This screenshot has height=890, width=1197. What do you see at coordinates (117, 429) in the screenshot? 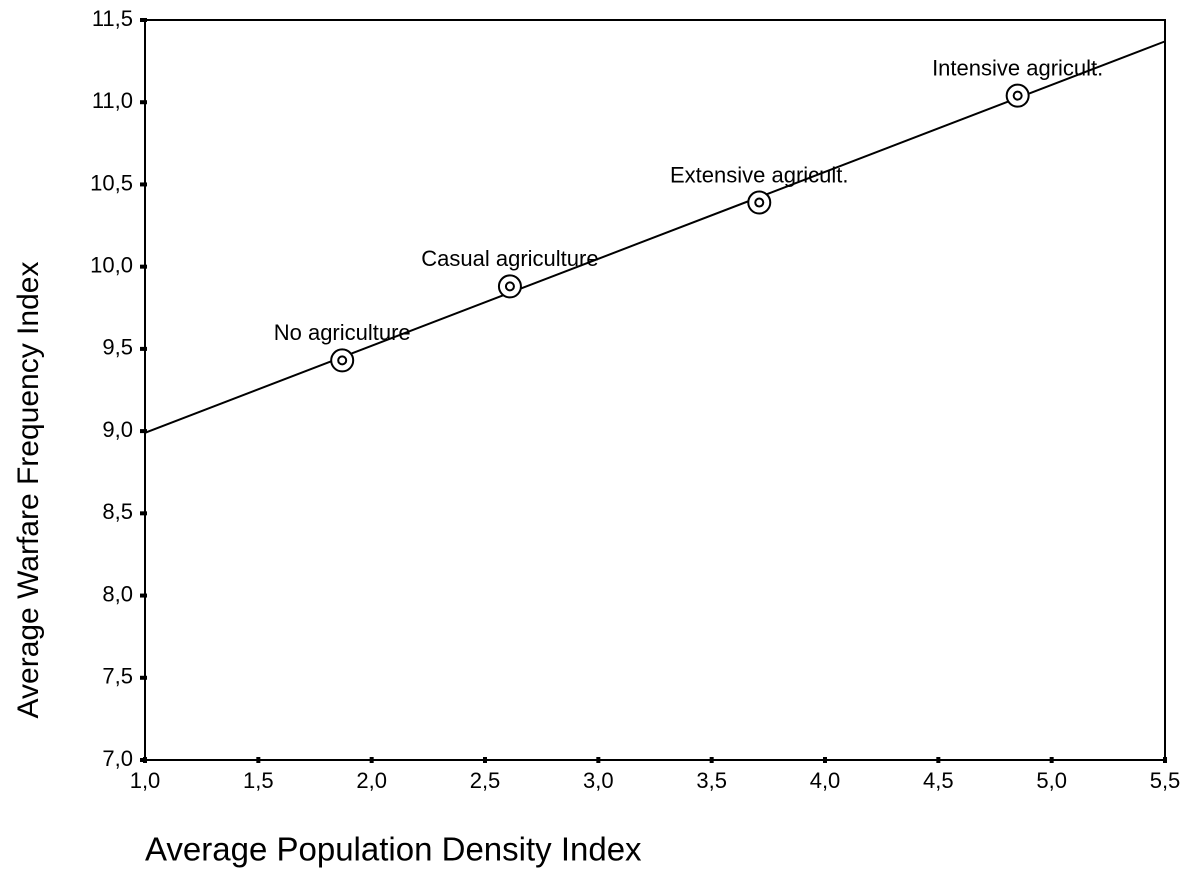
I see `y-tick-label: 9,0` at bounding box center [117, 429].